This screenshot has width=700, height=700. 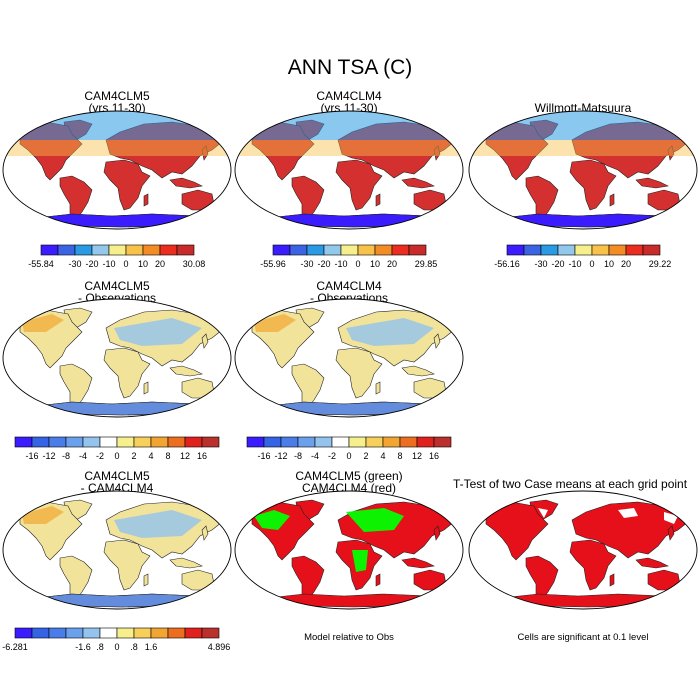 I want to click on colorbar-tick-label: 2, so click(x=133, y=456).